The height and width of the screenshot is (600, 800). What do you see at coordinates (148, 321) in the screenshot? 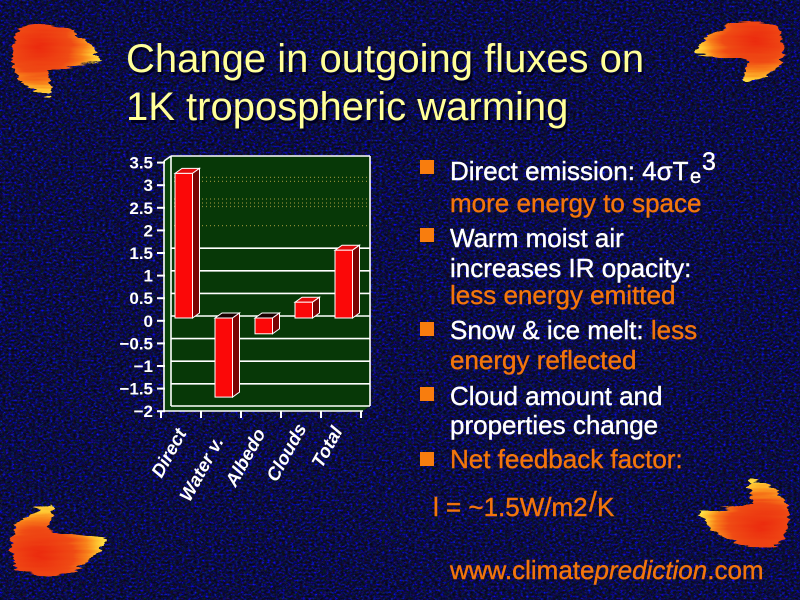
I see `svg-text: 0` at bounding box center [148, 321].